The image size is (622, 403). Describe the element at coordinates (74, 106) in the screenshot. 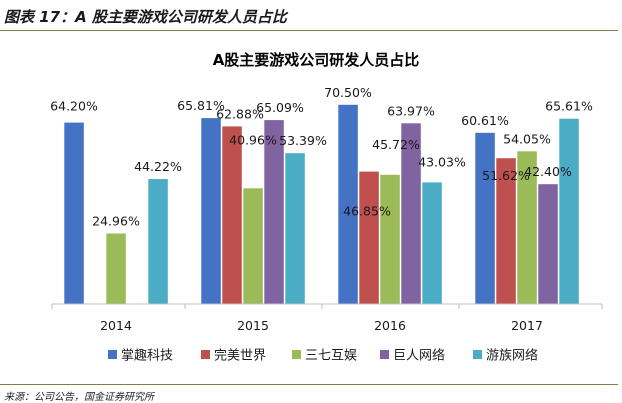

I see `data-label-0-2014: 64.20%` at that location.